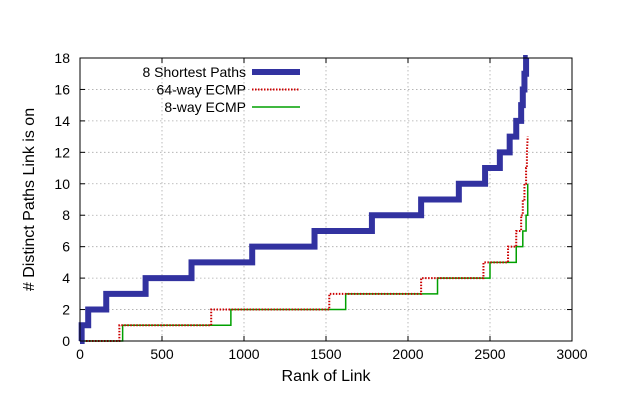 The height and width of the screenshot is (407, 622). Describe the element at coordinates (62, 152) in the screenshot. I see `y-tick-label: 12` at that location.